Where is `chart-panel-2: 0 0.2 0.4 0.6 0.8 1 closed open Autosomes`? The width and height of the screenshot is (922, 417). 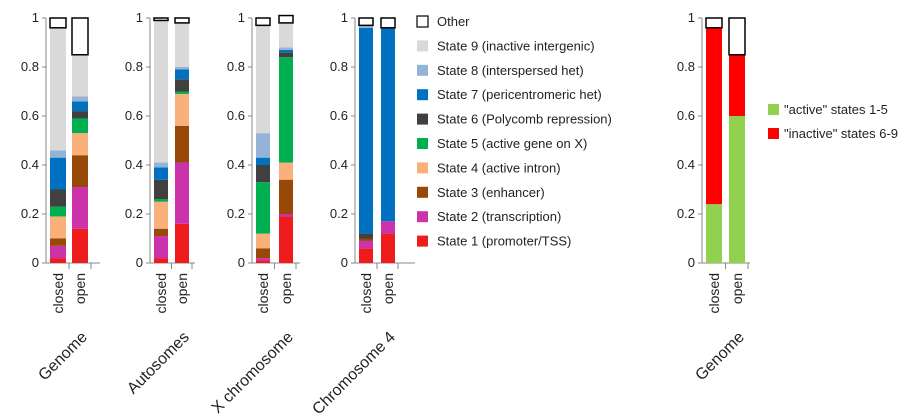 chart-panel-2: 0 0.2 0.4 0.6 0.8 1 closed open Autosomes is located at coordinates (159, 203).